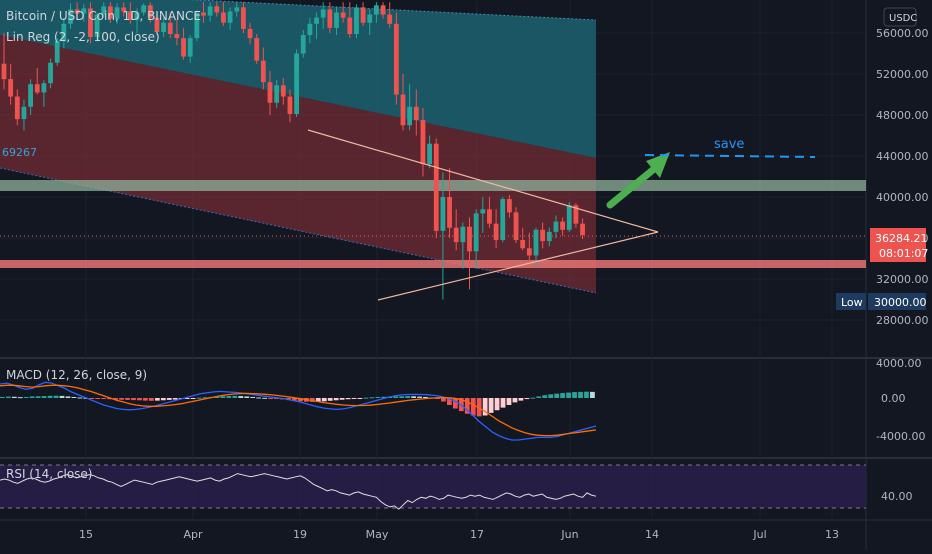  I want to click on support-zone, so click(433, 264).